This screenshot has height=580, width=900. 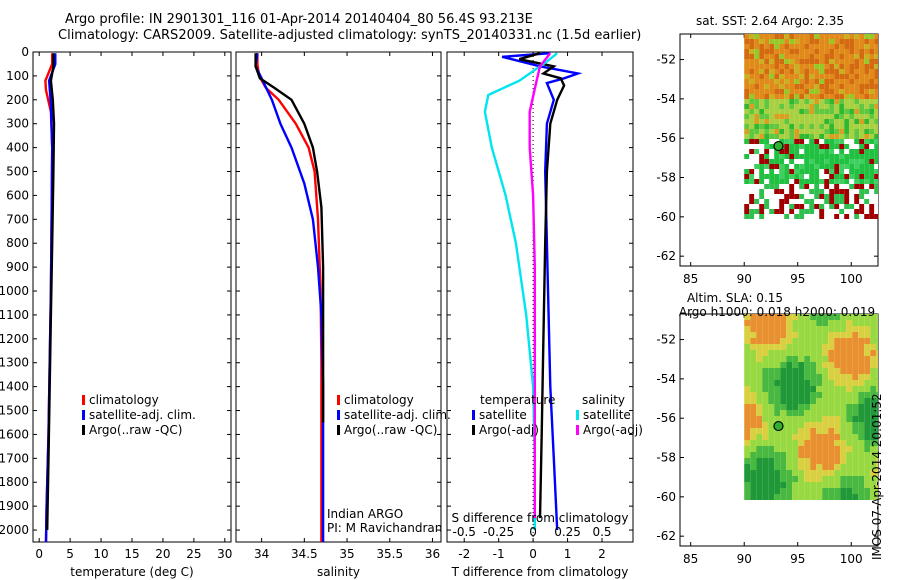 What do you see at coordinates (602, 554) in the screenshot?
I see `difference-x-tick-label: 2` at bounding box center [602, 554].